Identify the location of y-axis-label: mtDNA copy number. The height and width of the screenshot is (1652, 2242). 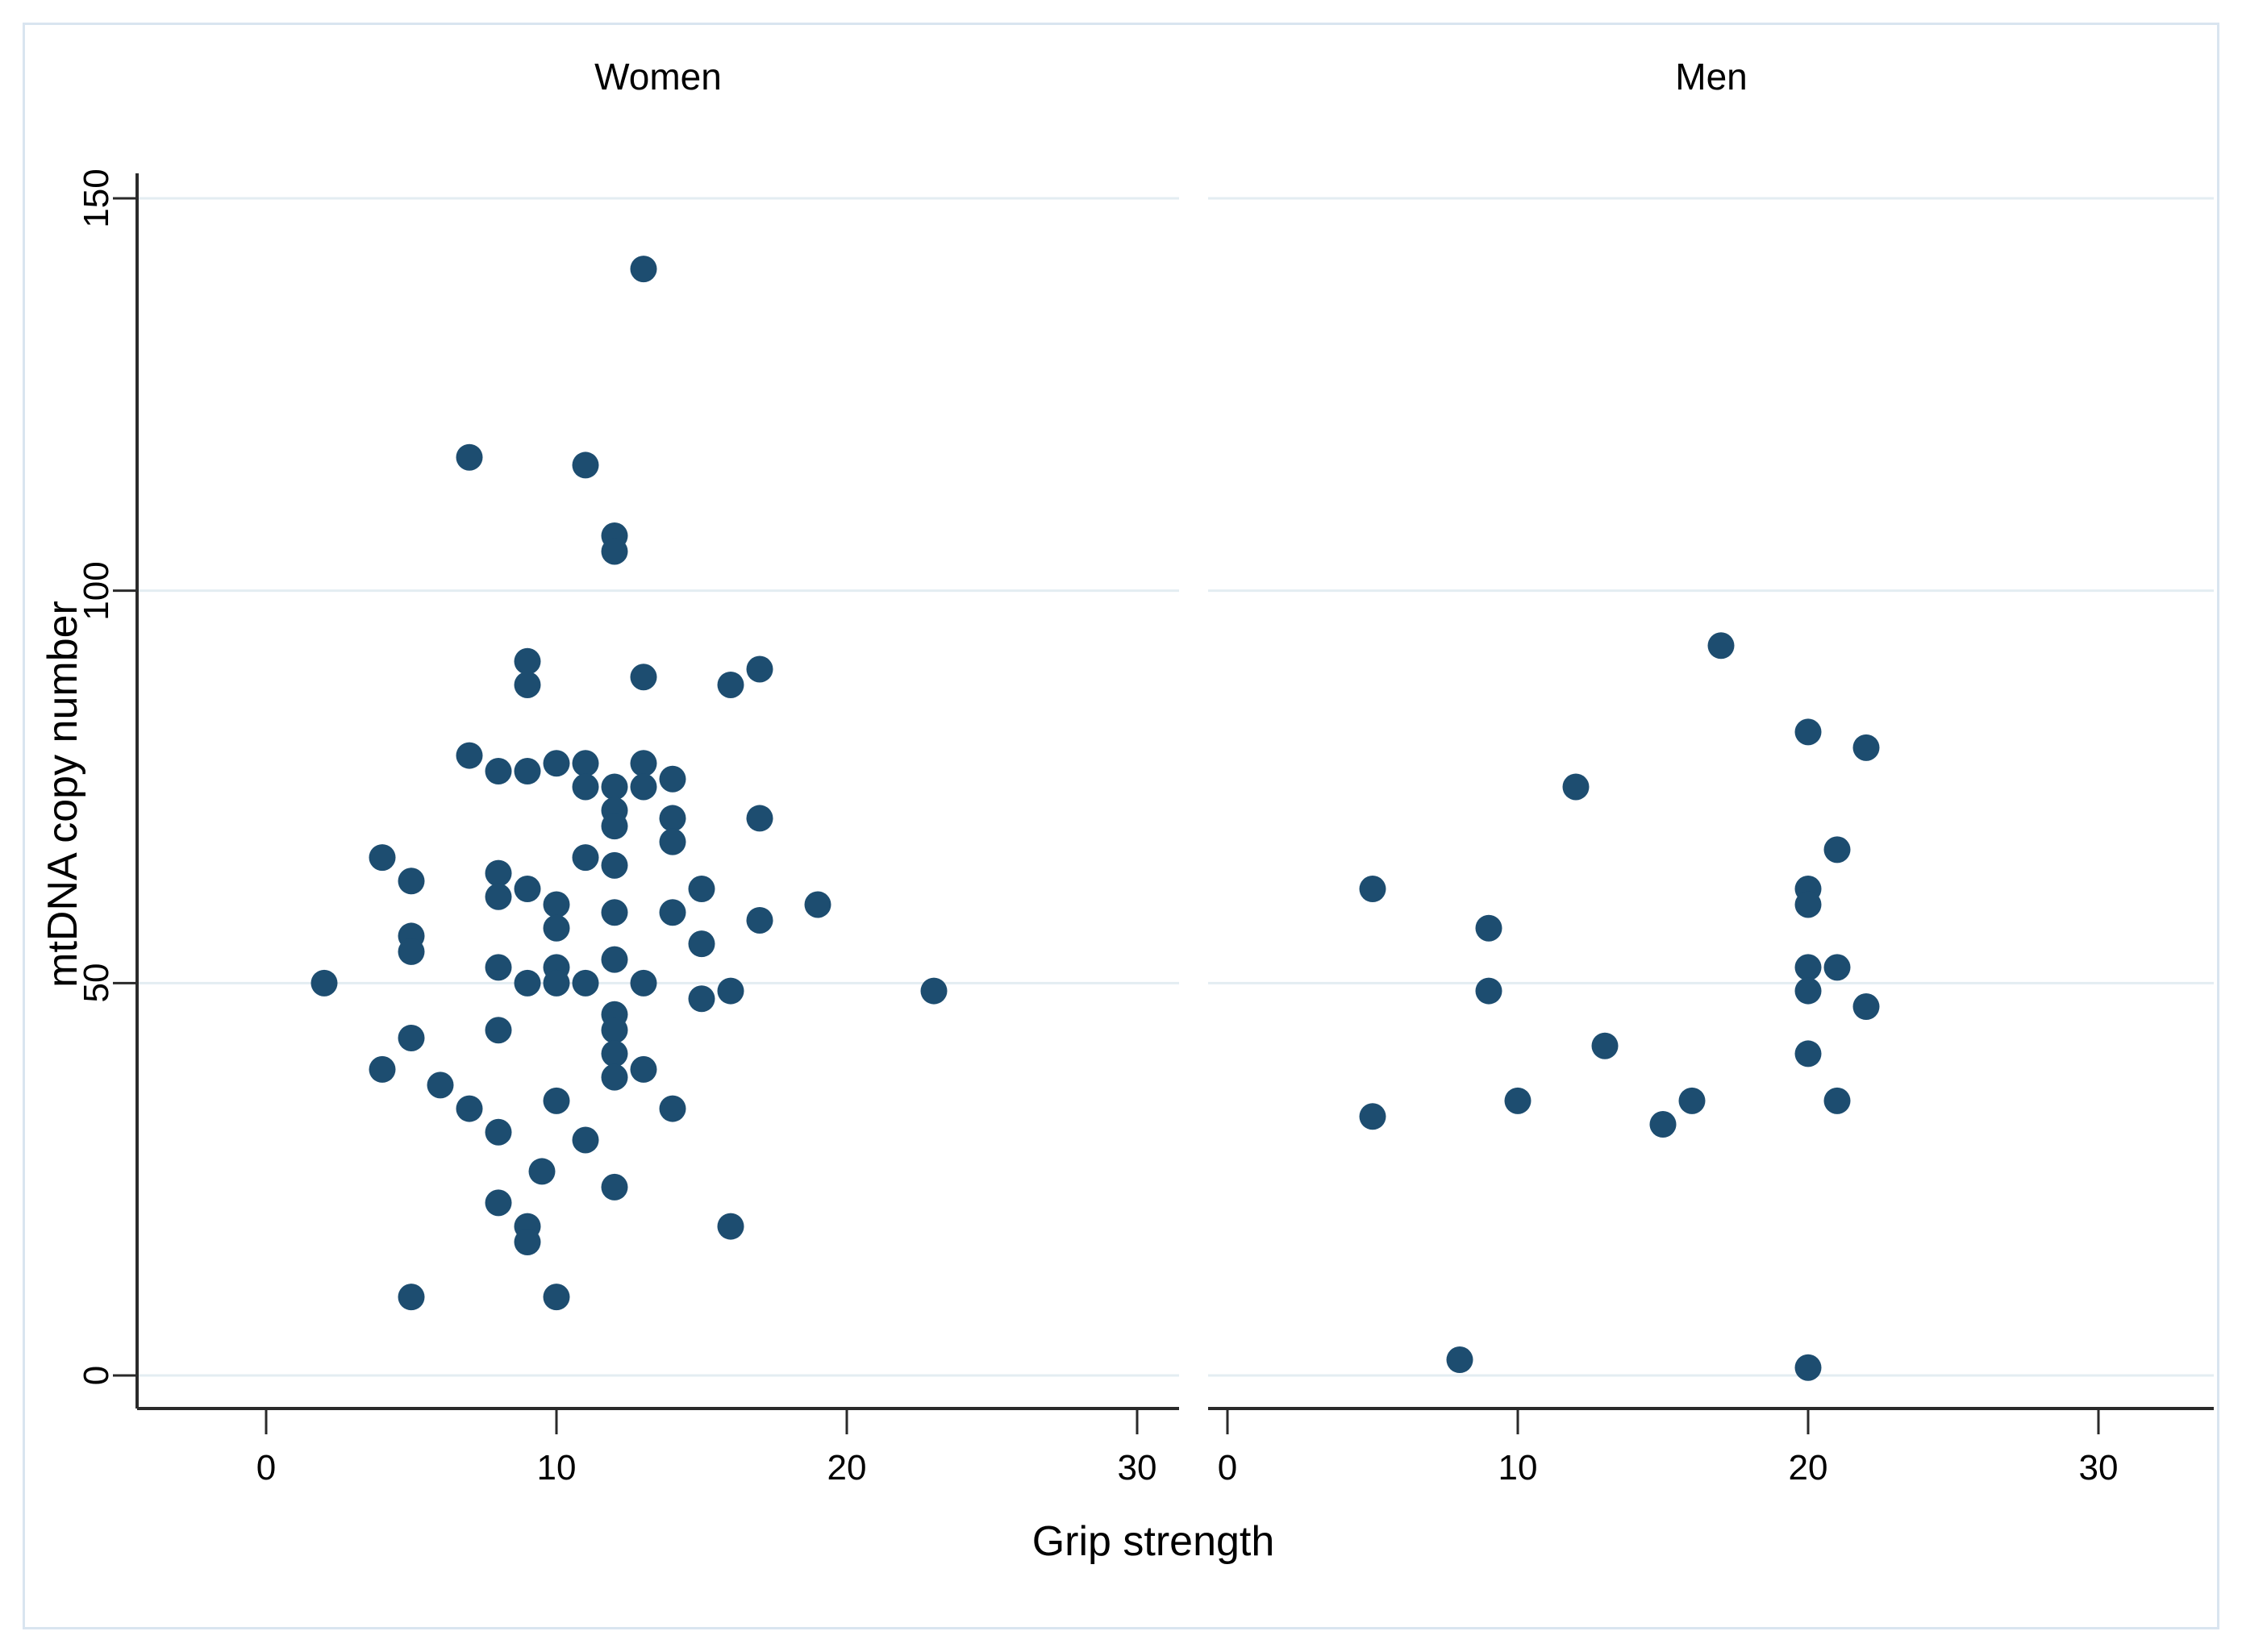
(63, 794).